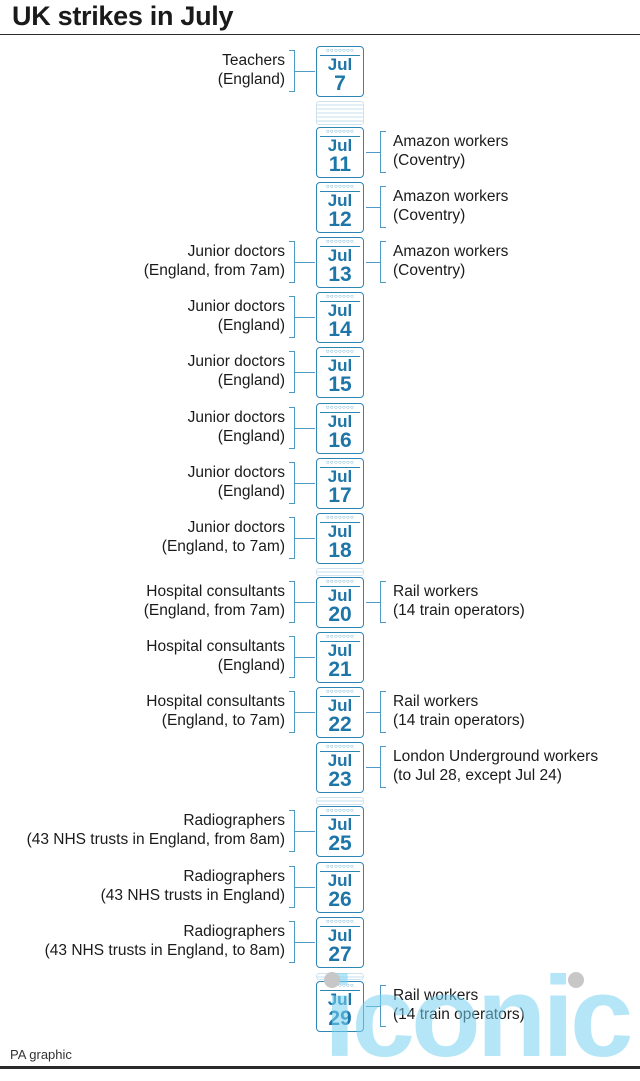 This screenshot has height=1081, width=640. What do you see at coordinates (496, 756) in the screenshot?
I see `strike-group: London Underground workers` at bounding box center [496, 756].